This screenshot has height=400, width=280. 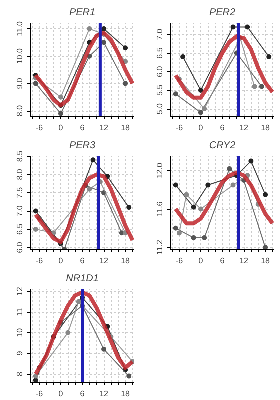 What do you see at coordinates (82, 279) in the screenshot?
I see `chart-title: NR1D1` at bounding box center [82, 279].